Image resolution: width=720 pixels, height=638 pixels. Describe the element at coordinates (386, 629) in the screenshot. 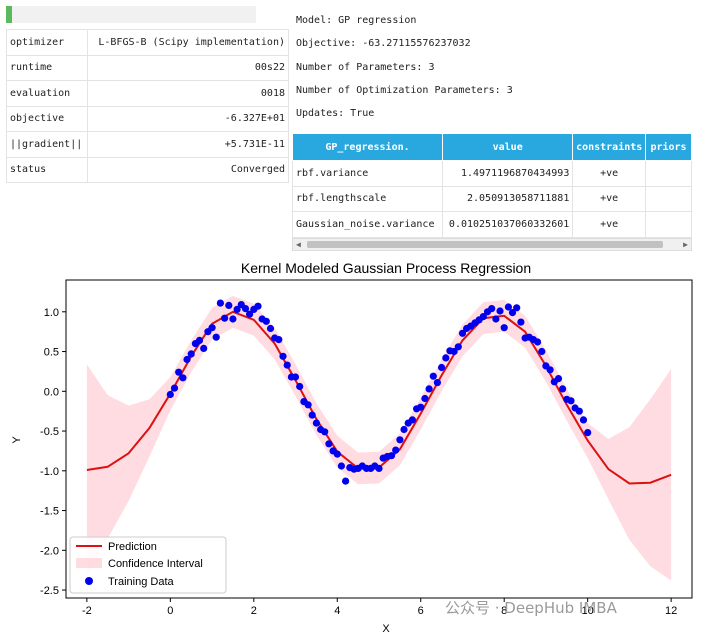

I see `x-axis-label: X` at that location.